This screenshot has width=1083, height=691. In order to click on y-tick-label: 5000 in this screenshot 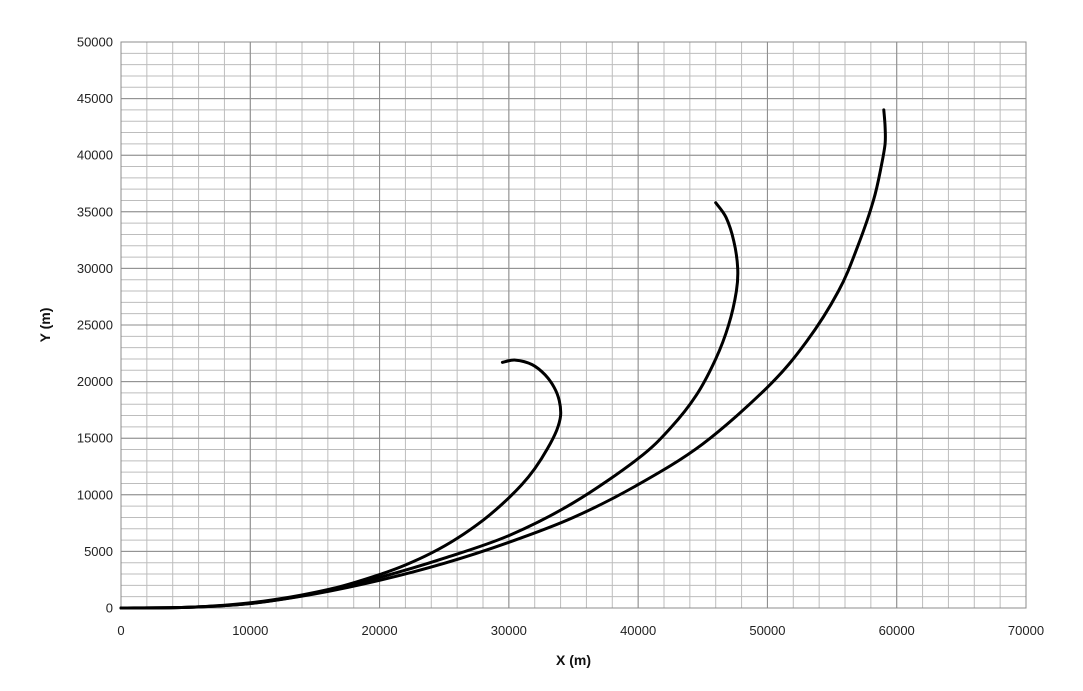, I will do `click(98, 551)`.